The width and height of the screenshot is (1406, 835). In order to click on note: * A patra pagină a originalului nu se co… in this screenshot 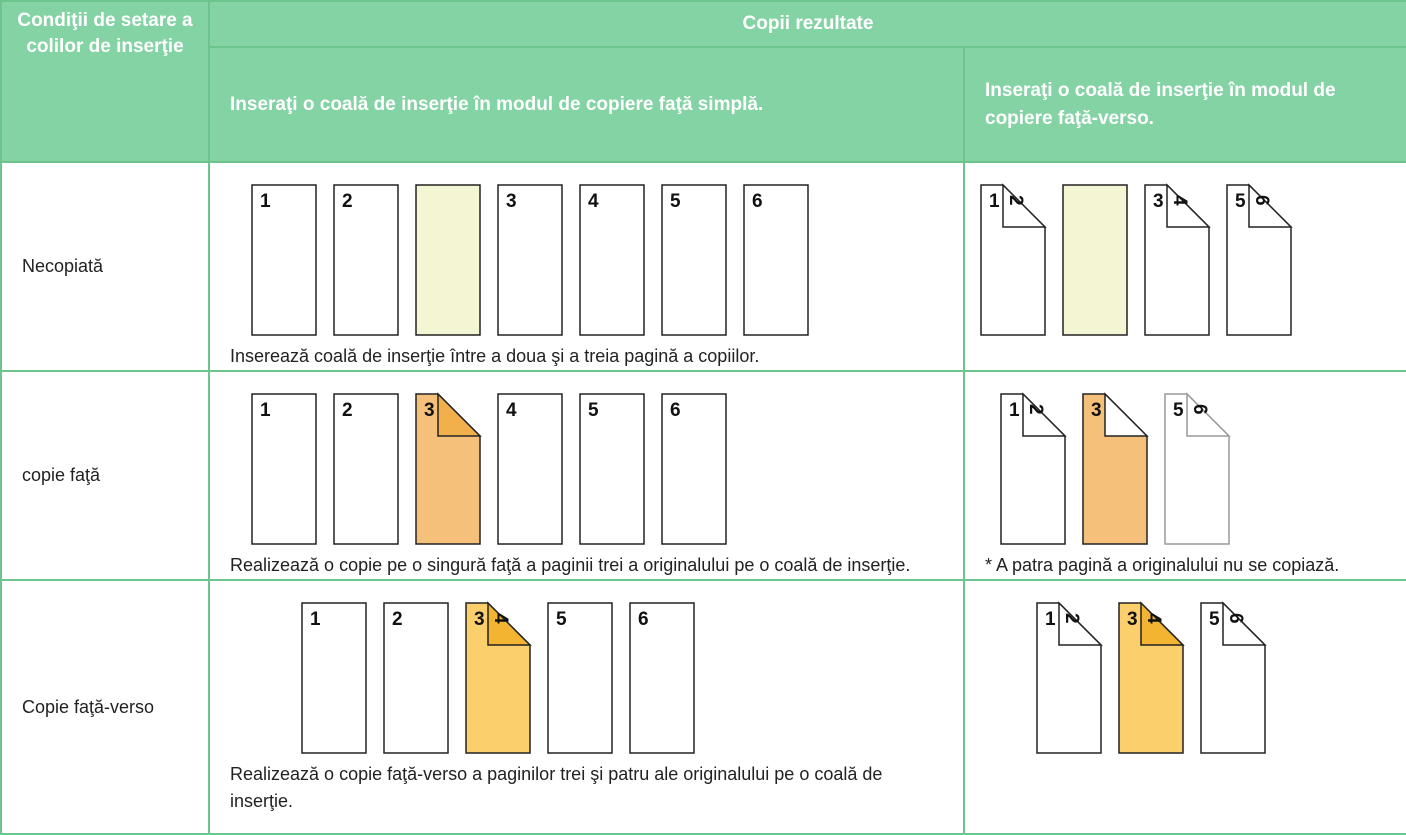, I will do `click(1162, 565)`.